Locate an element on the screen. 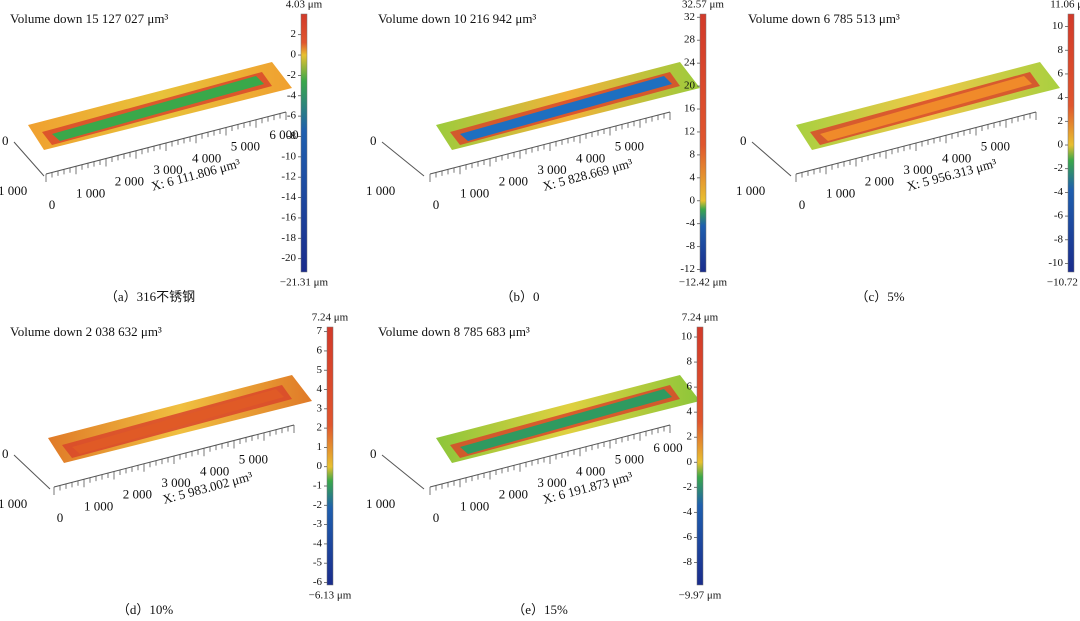 The width and height of the screenshot is (1080, 621). colorbar-tick-label: 7 is located at coordinates (320, 331).